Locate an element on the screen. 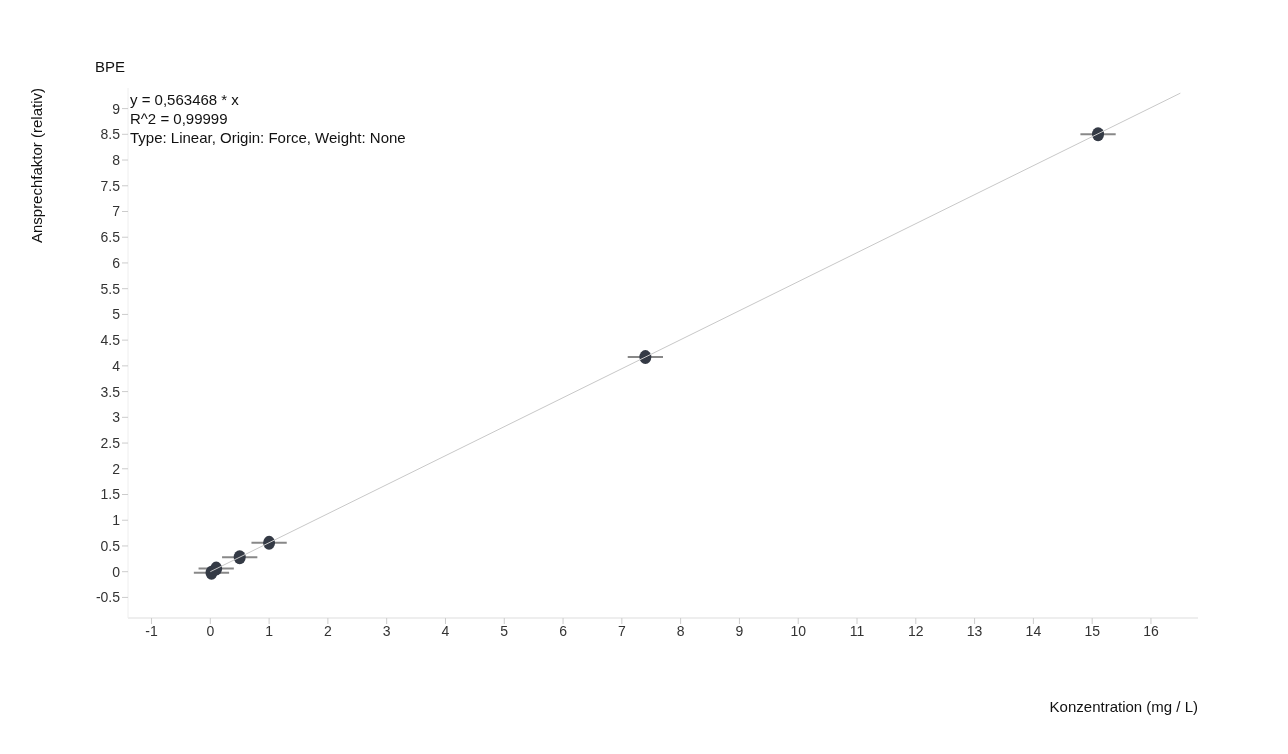 This screenshot has width=1288, height=754. y-tick-label: 8.5 is located at coordinates (110, 134).